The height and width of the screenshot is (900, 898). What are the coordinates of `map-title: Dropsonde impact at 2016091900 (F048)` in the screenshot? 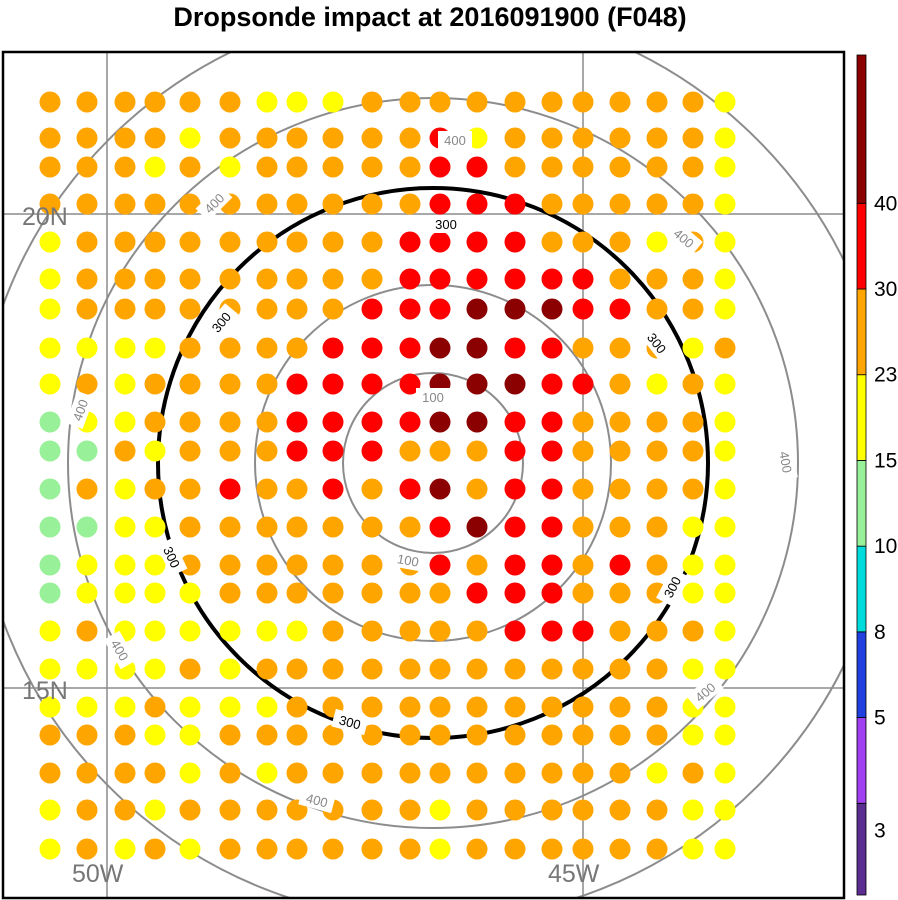 It's located at (430, 17).